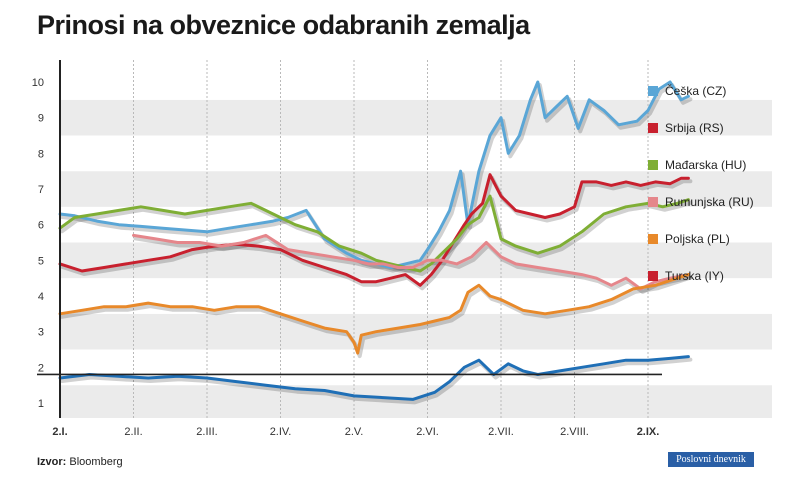 This screenshot has width=800, height=480. Describe the element at coordinates (41, 190) in the screenshot. I see `y-tick-label: 7` at that location.